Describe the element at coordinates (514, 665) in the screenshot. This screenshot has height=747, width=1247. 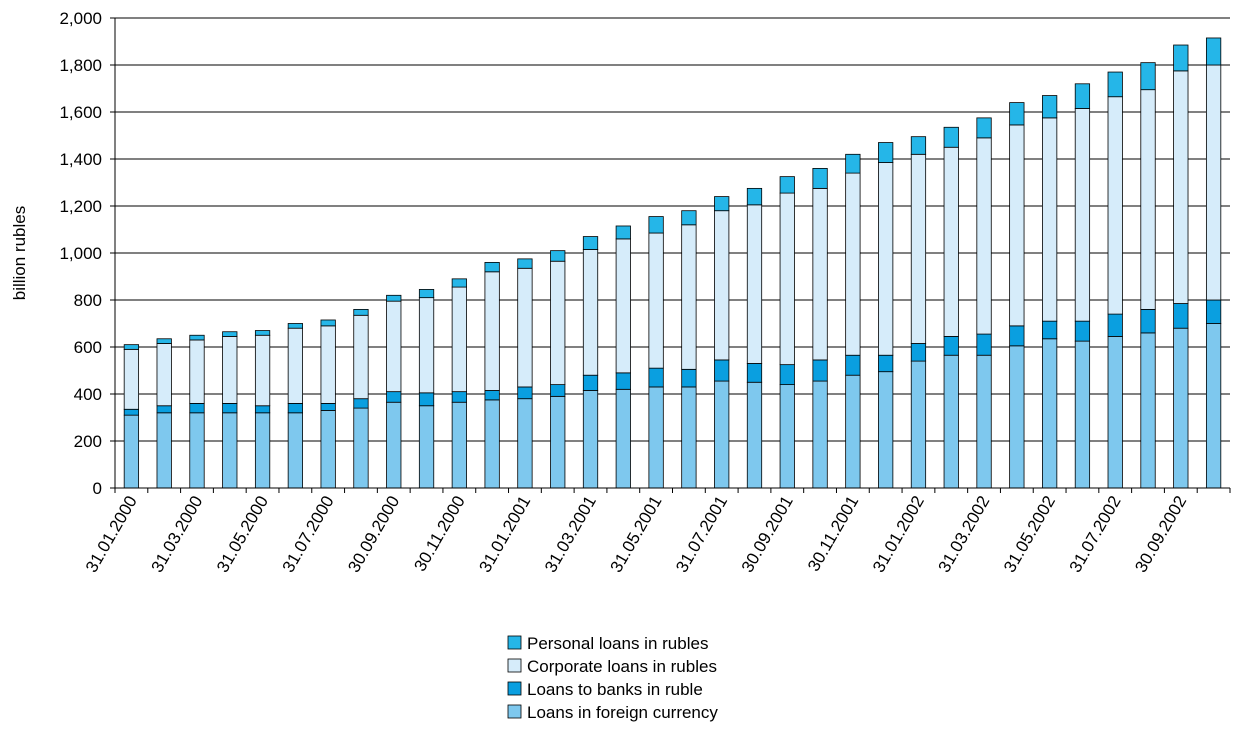
I see `legend-swatch` at that location.